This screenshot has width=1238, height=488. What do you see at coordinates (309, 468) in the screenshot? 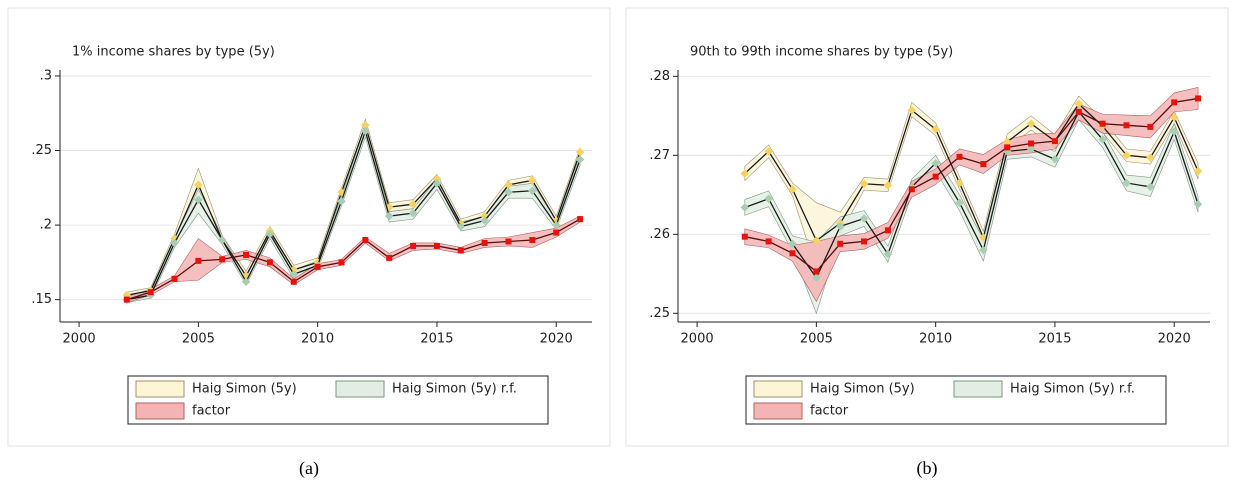
I see `caption: (a)` at bounding box center [309, 468].